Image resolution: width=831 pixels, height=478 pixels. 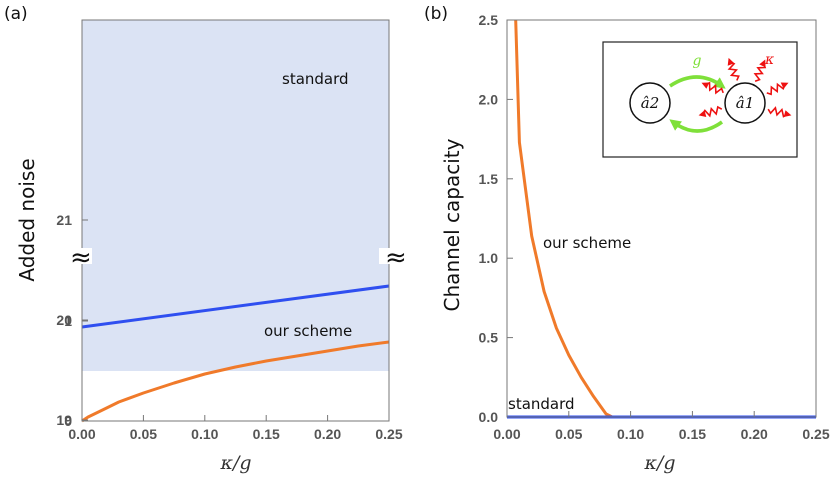 I want to click on panel-b-x-tick-label: 0.10, so click(x=630, y=434).